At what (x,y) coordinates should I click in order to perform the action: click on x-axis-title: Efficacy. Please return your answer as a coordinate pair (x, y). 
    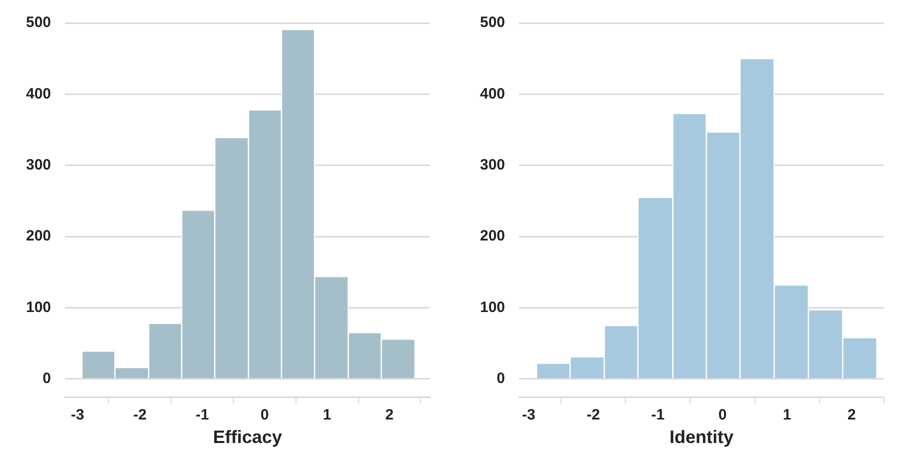
    Looking at the image, I should click on (247, 437).